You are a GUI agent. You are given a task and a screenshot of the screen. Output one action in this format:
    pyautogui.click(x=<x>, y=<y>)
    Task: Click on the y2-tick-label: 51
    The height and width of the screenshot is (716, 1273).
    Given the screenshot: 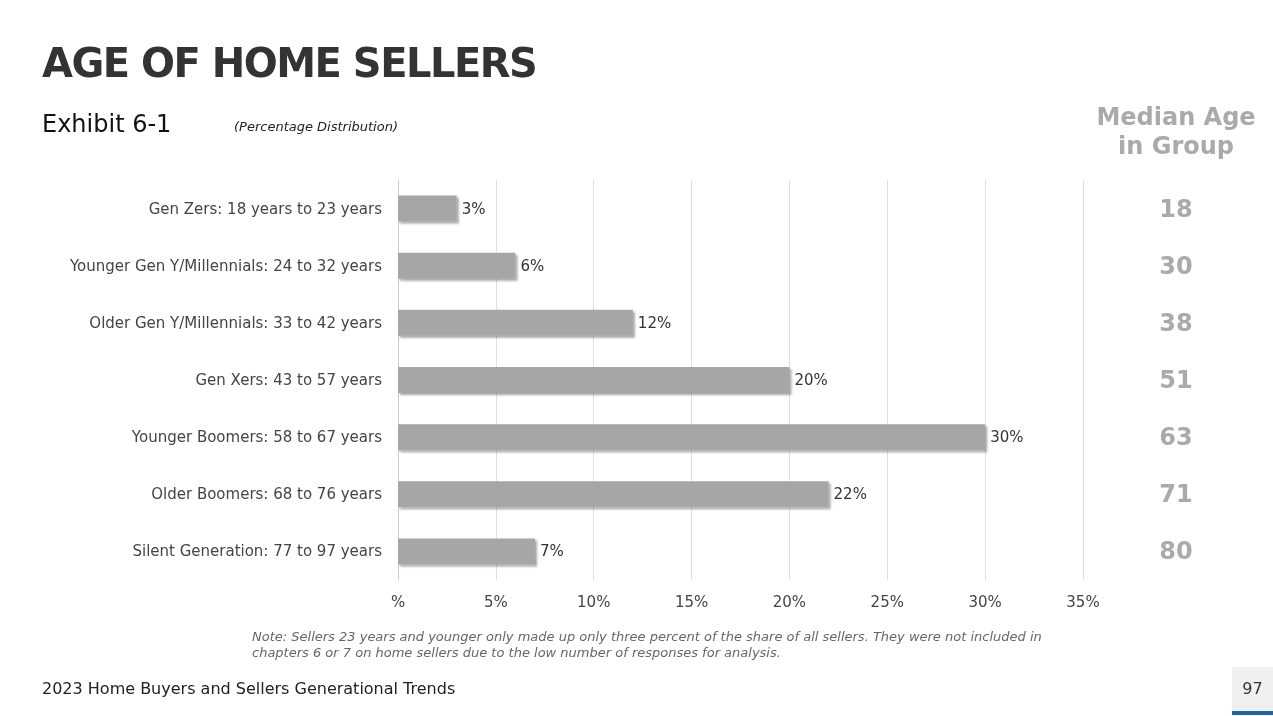 What is the action you would take?
    pyautogui.click(x=1176, y=380)
    